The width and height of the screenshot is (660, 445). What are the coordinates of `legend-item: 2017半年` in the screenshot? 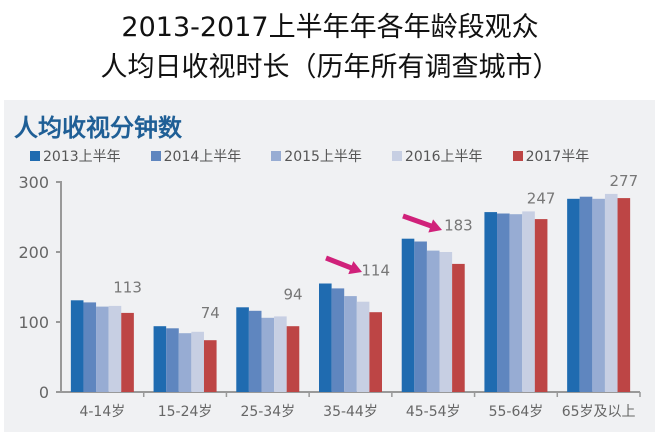 It's located at (551, 156).